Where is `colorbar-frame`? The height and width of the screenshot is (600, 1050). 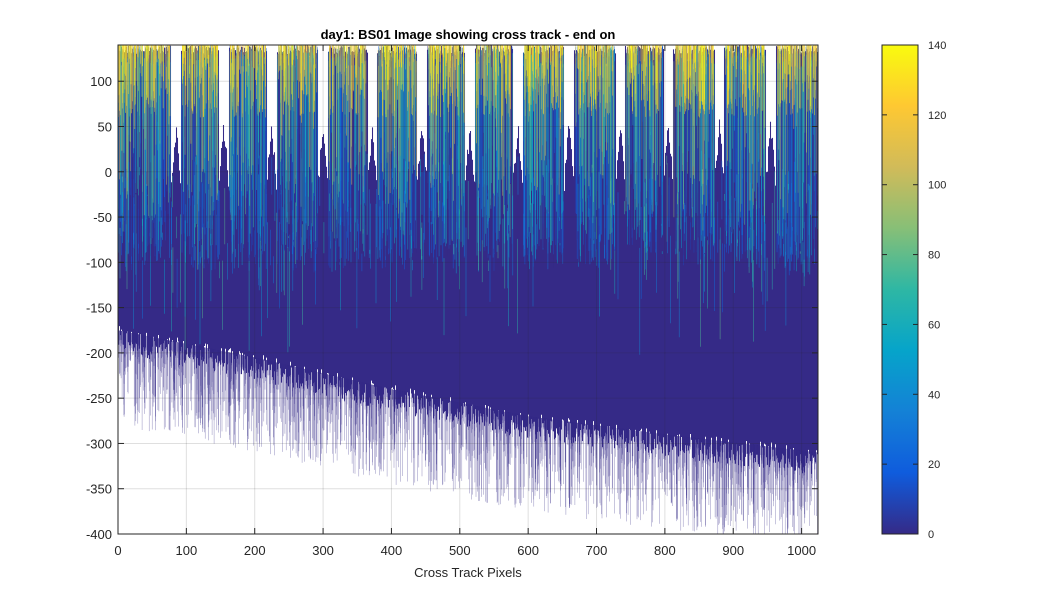 colorbar-frame is located at coordinates (900, 289).